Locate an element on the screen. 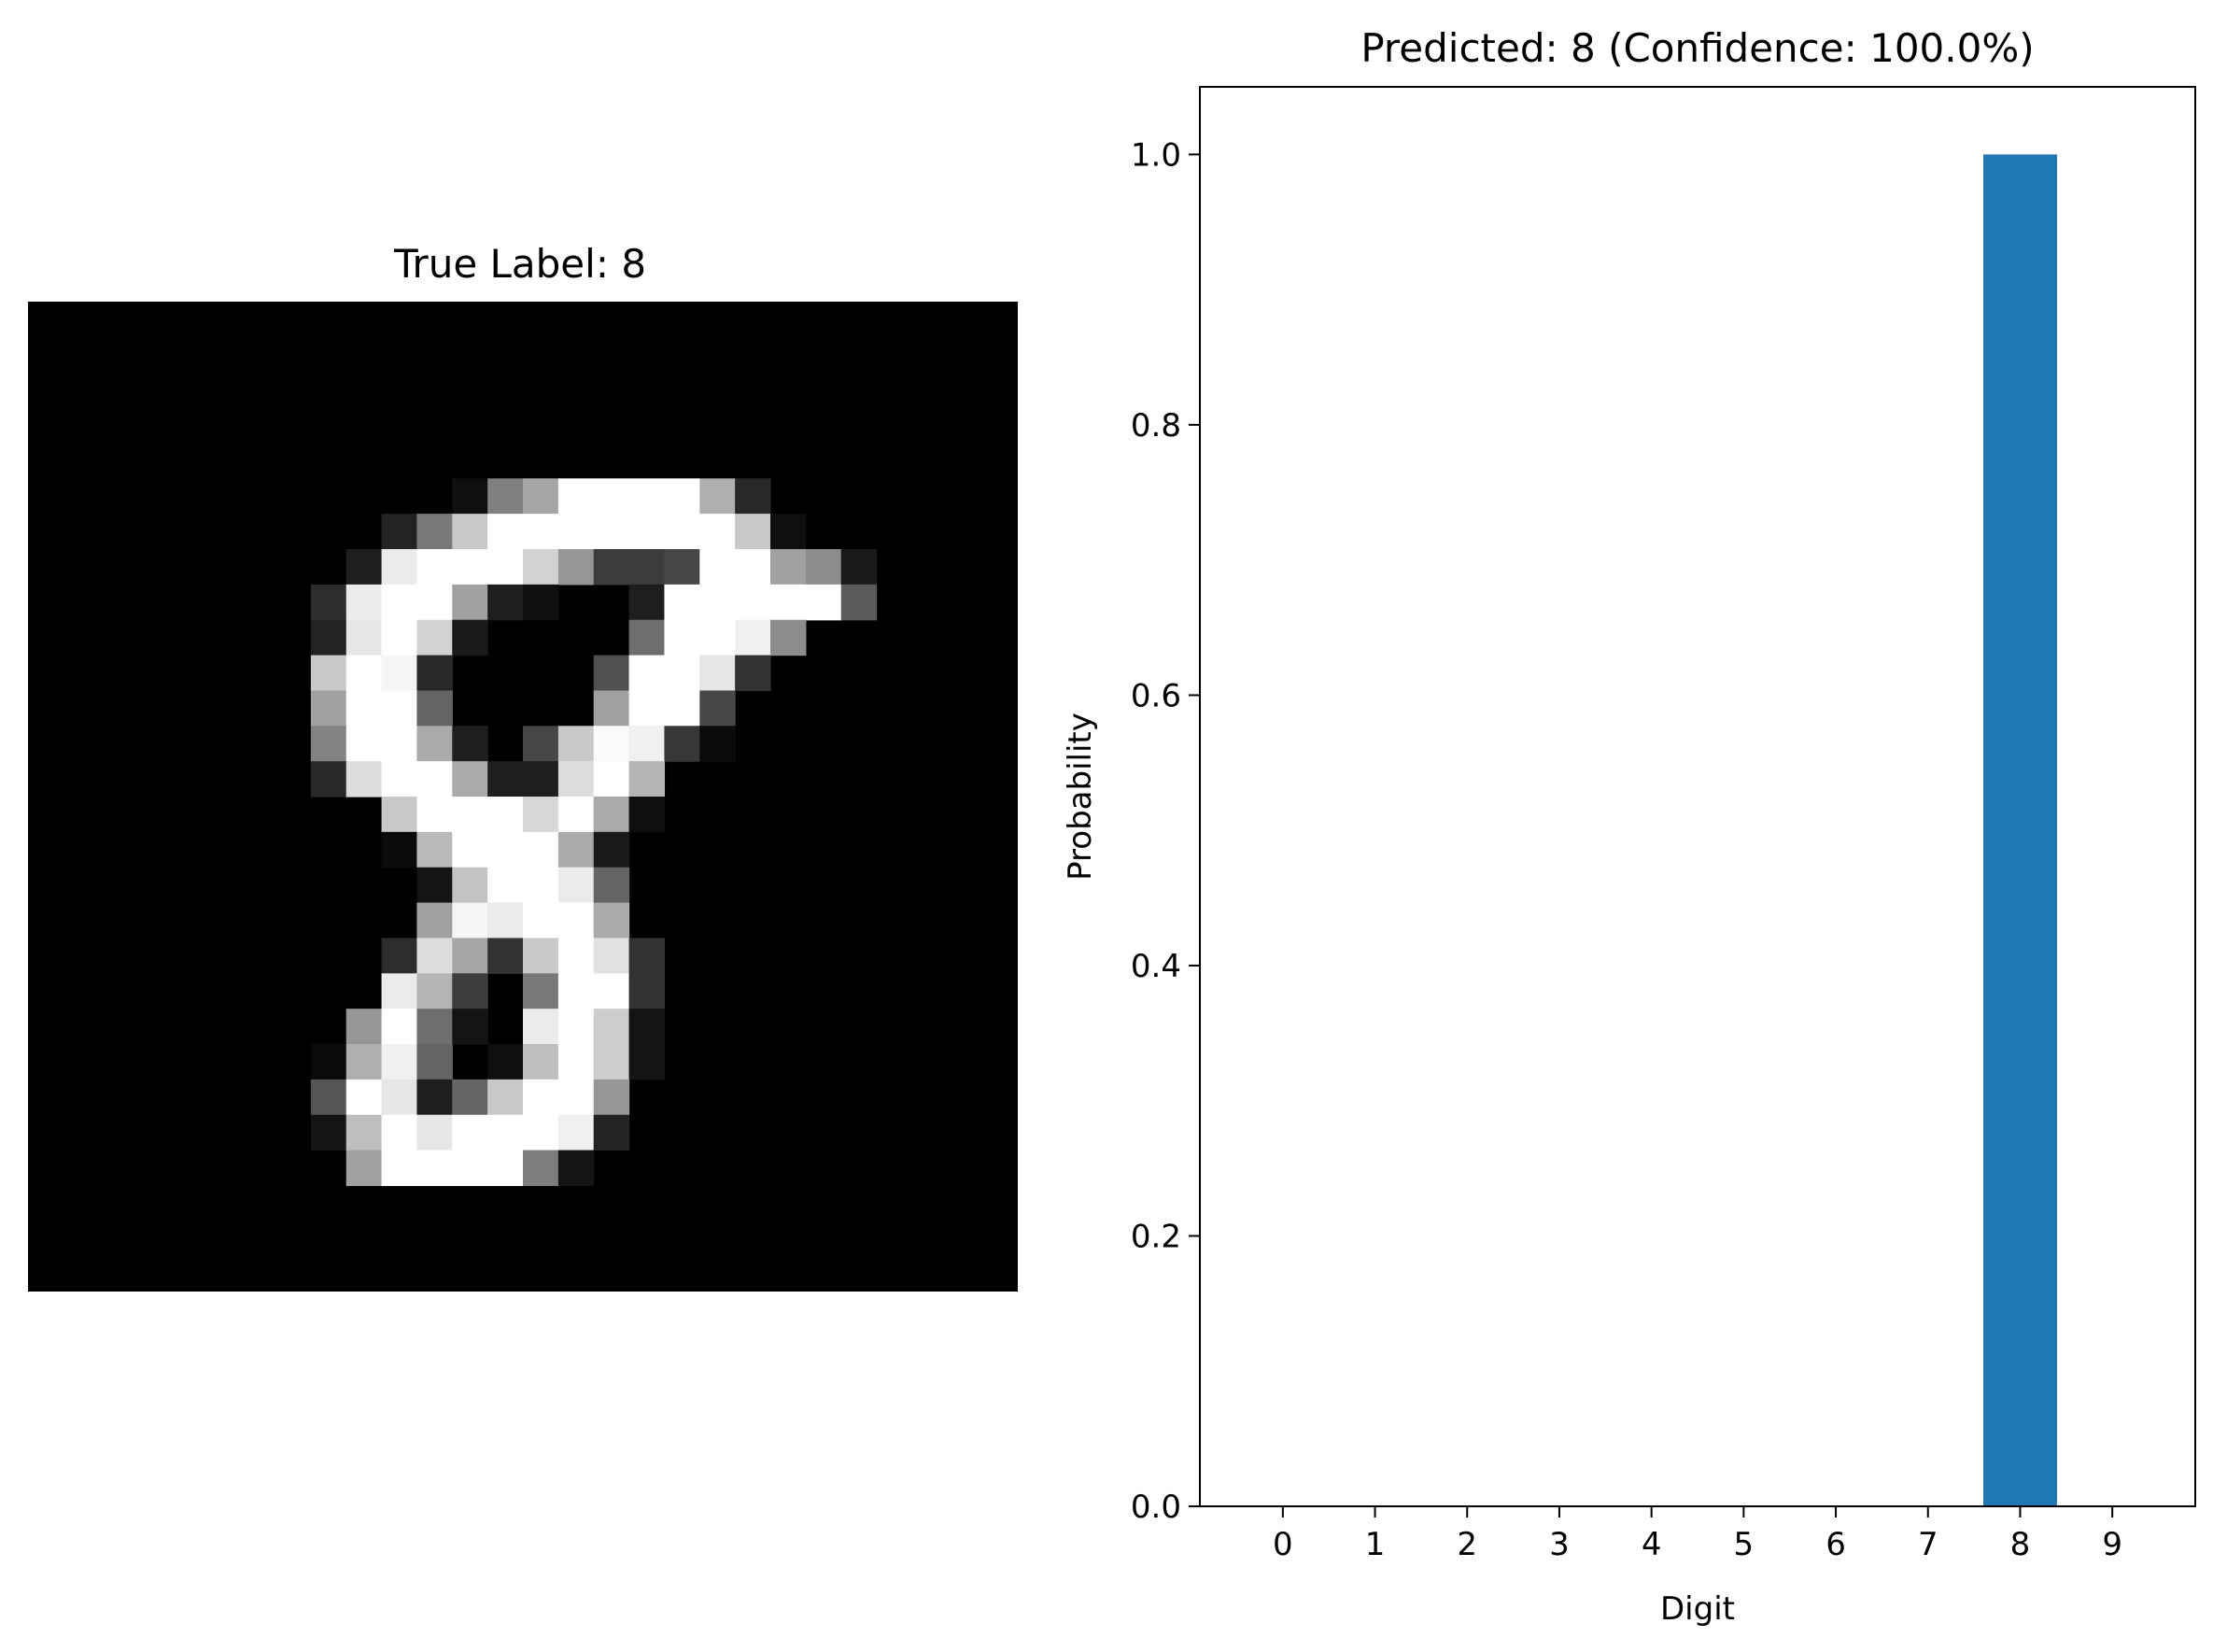 The width and height of the screenshot is (2213, 1652). chart-title: Predicted: 8 (Confidence: 100.0%) is located at coordinates (1697, 48).